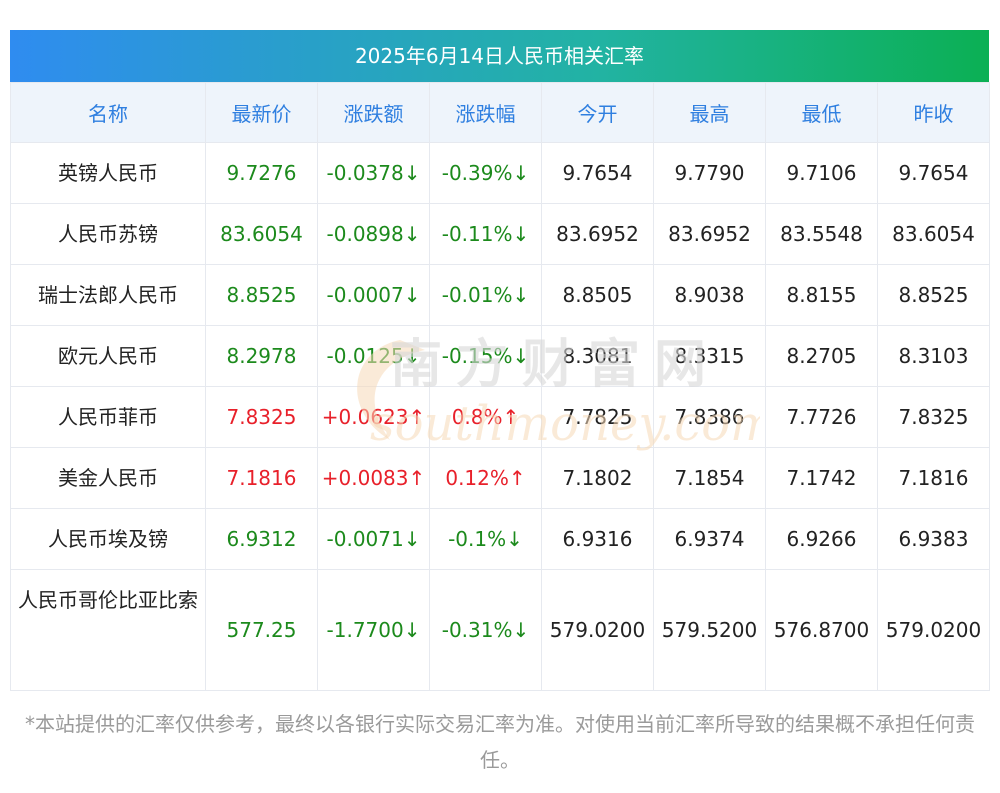 This screenshot has width=1000, height=793. I want to click on cell-latest: 577.25, so click(261, 630).